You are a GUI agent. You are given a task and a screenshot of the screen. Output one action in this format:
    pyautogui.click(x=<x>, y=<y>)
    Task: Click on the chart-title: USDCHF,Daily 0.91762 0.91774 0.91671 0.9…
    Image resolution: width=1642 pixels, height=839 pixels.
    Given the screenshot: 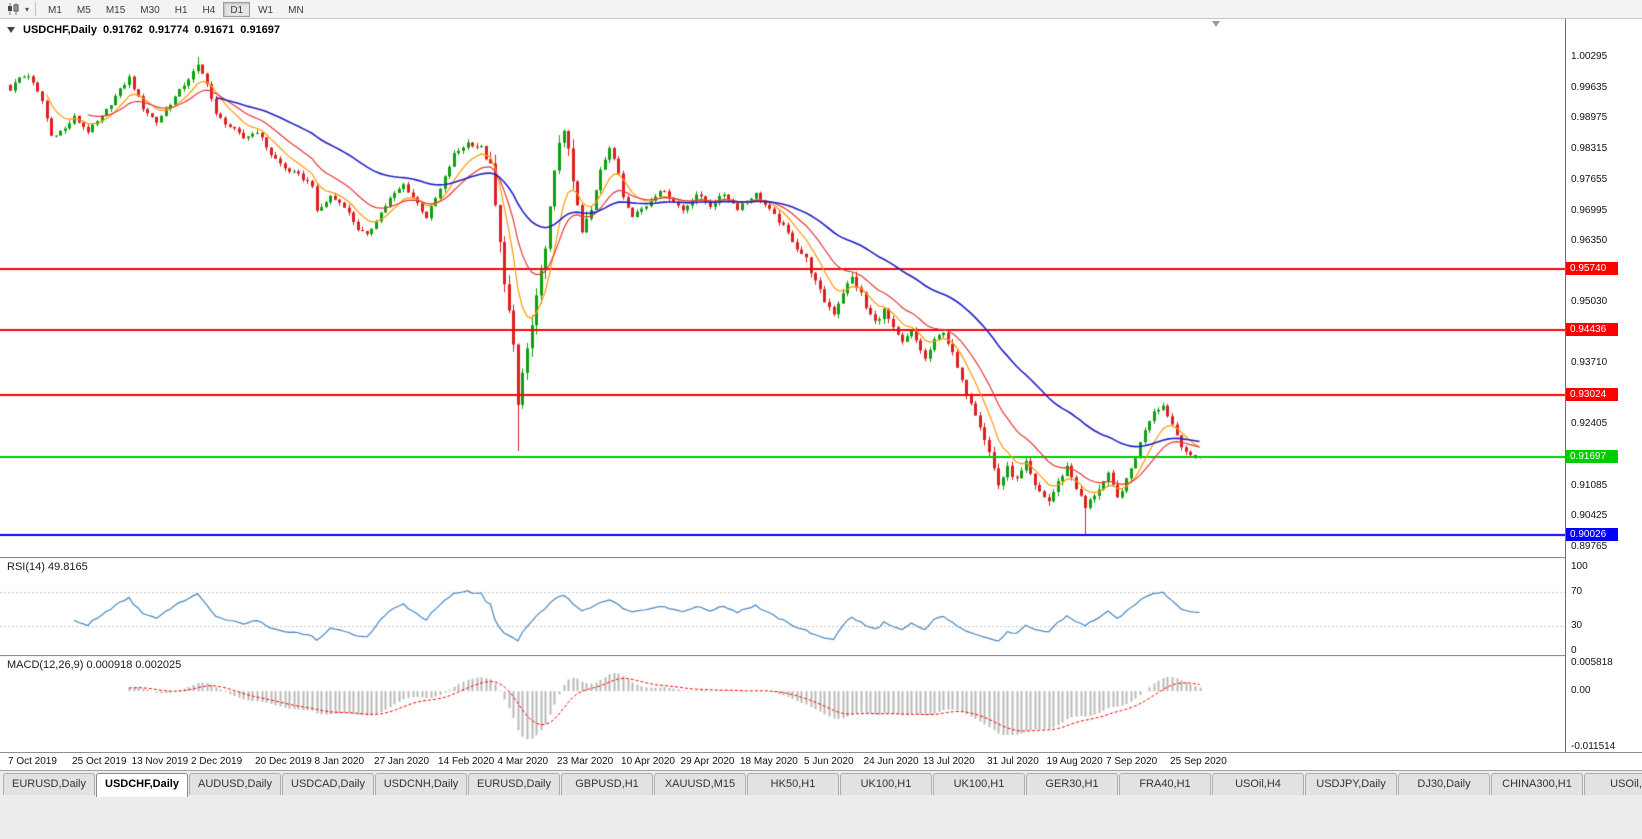 What is the action you would take?
    pyautogui.click(x=143, y=30)
    